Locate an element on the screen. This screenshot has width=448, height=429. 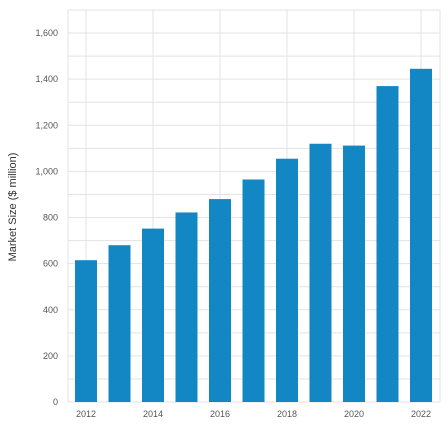
bar-2019 is located at coordinates (320, 272).